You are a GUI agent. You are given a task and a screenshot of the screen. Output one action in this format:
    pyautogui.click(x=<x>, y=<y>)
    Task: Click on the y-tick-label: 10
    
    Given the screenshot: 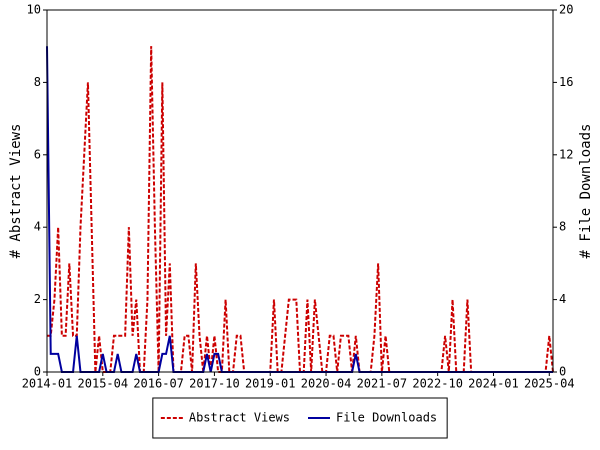 What is the action you would take?
    pyautogui.click(x=34, y=10)
    